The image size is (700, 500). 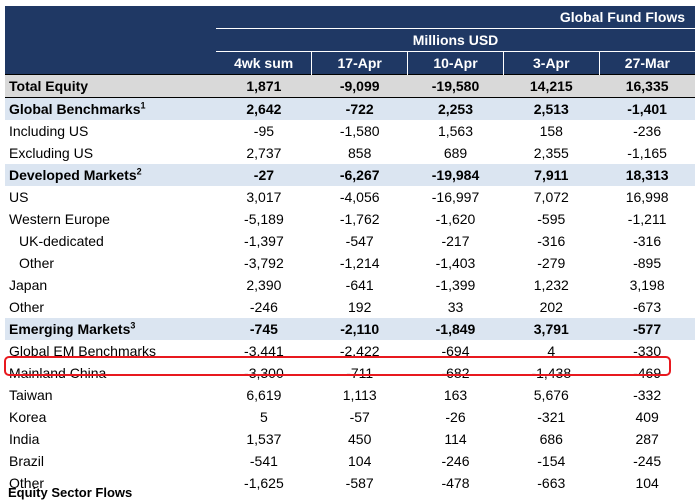 What do you see at coordinates (359, 329) in the screenshot?
I see `table-cell: -2,110` at bounding box center [359, 329].